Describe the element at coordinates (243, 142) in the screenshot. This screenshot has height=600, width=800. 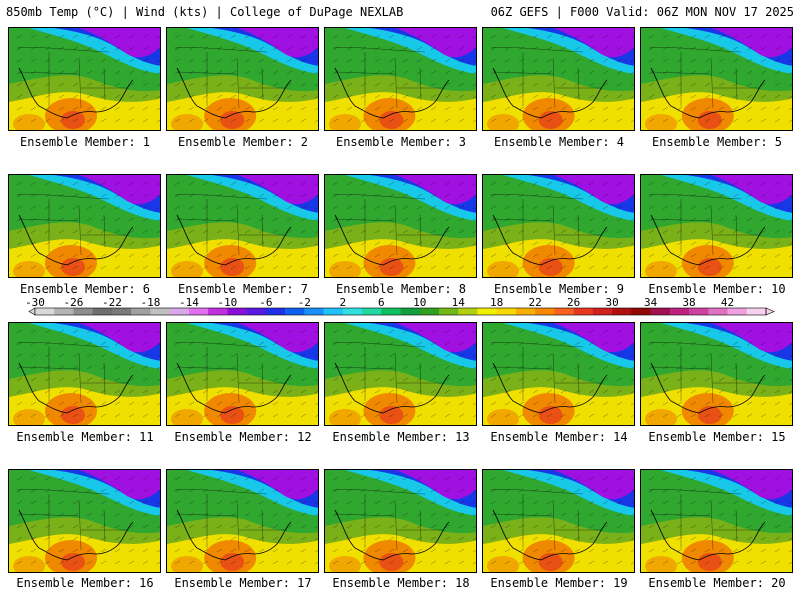
I see `ensemble-member-label: Ensemble Member: 2` at that location.